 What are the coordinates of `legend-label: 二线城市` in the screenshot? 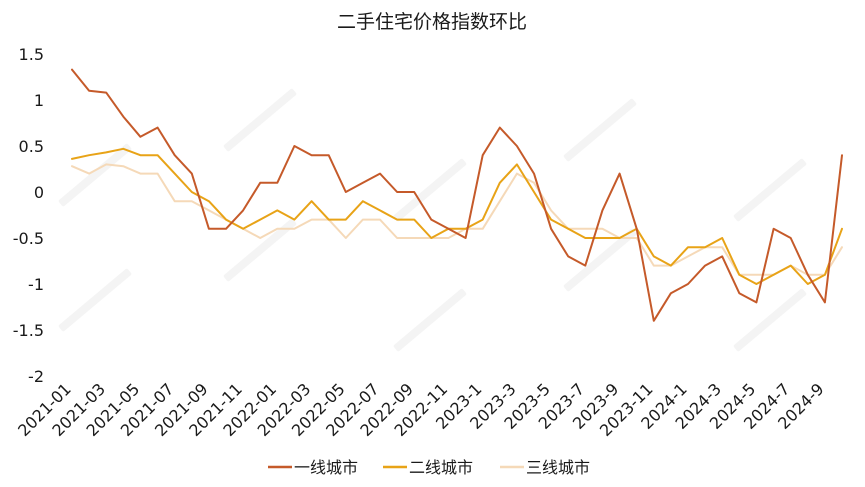 It's located at (441, 467).